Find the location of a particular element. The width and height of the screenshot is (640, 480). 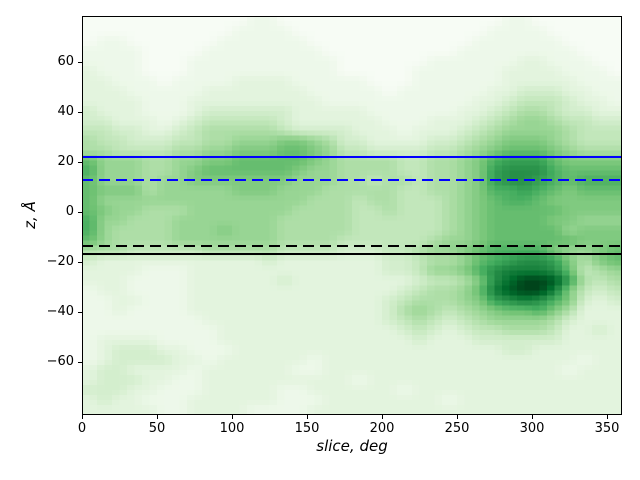

x-tick-label: 250 is located at coordinates (457, 428).